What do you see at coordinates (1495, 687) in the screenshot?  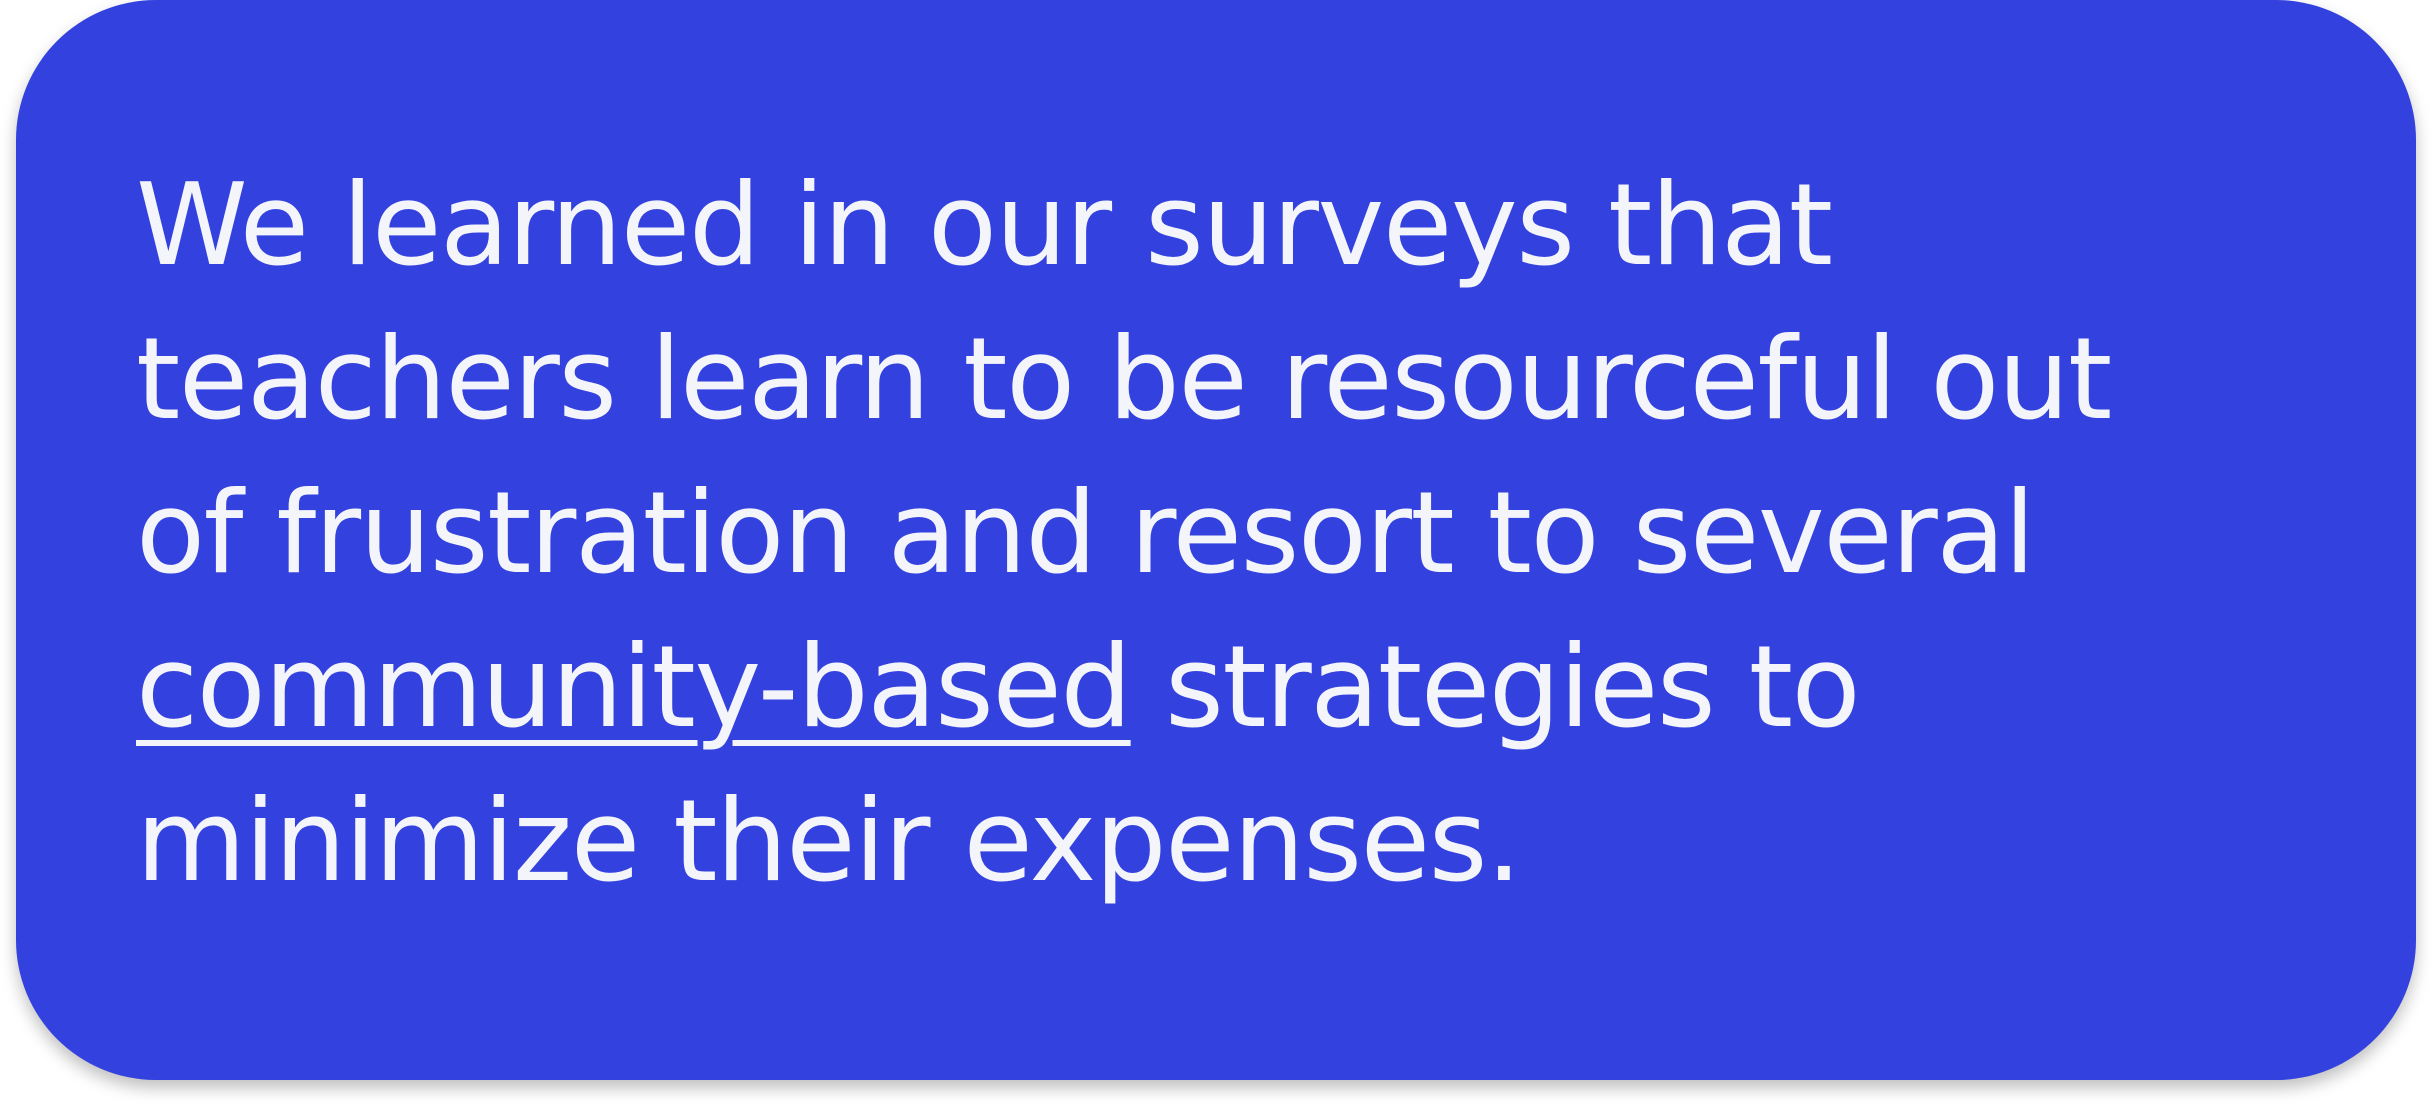 I see `quote-line-text: strategies to` at bounding box center [1495, 687].